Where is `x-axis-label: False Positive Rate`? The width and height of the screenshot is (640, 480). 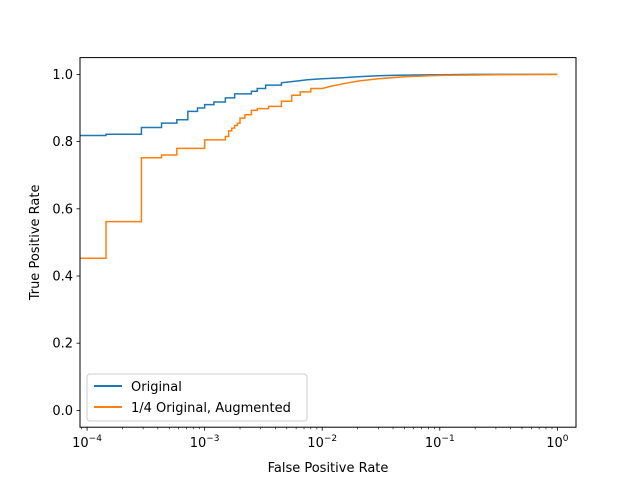 x-axis-label: False Positive Rate is located at coordinates (328, 468).